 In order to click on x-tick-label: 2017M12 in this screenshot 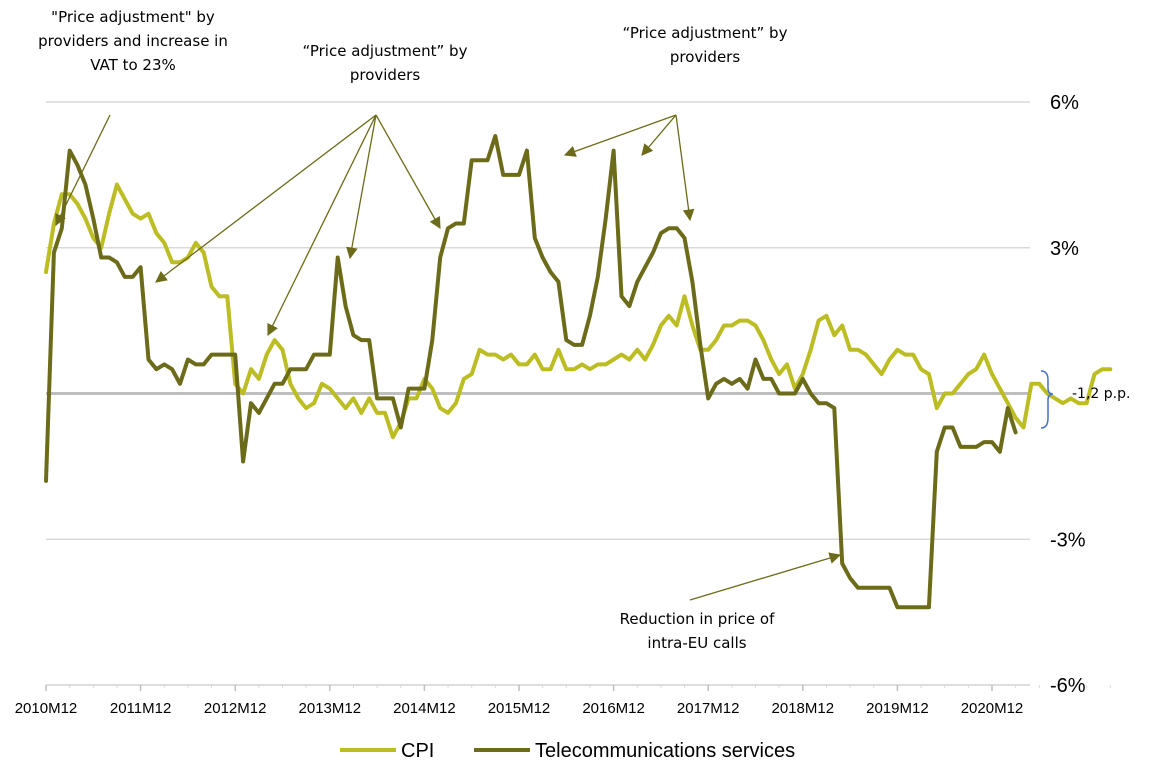, I will do `click(708, 708)`.